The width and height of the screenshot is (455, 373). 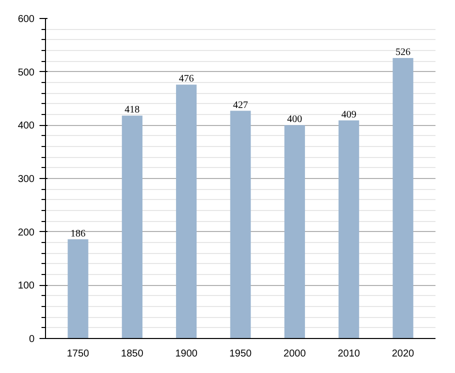 I want to click on y-tick-label: 400, so click(x=26, y=126).